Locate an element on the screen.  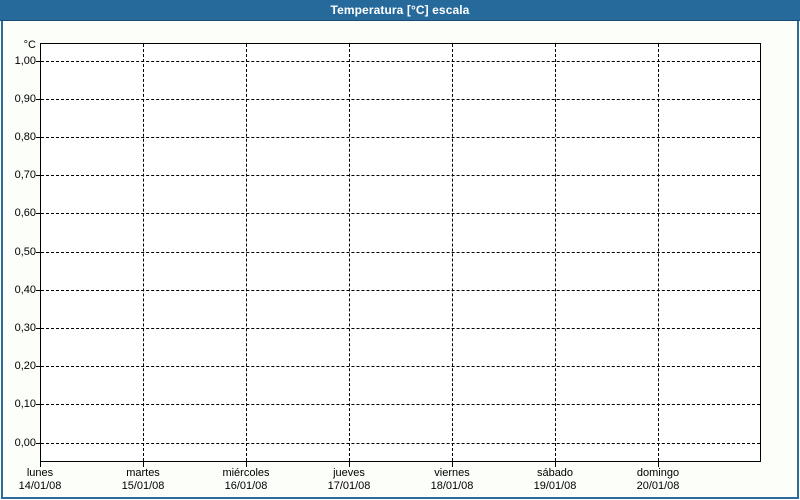
x-tick-label: lunes 14/01/08 is located at coordinates (50, 480).